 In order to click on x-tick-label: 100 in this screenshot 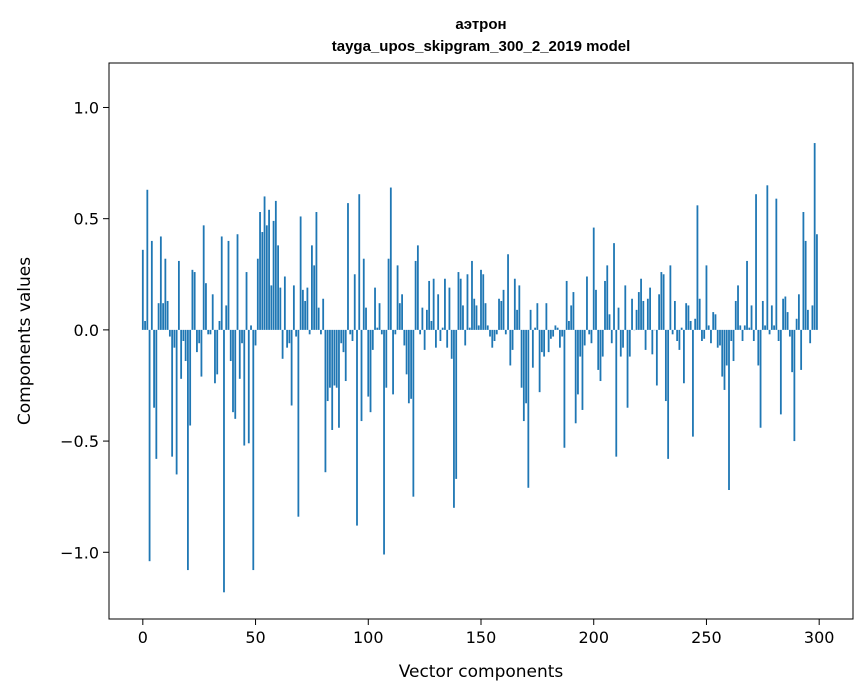, I will do `click(368, 637)`.